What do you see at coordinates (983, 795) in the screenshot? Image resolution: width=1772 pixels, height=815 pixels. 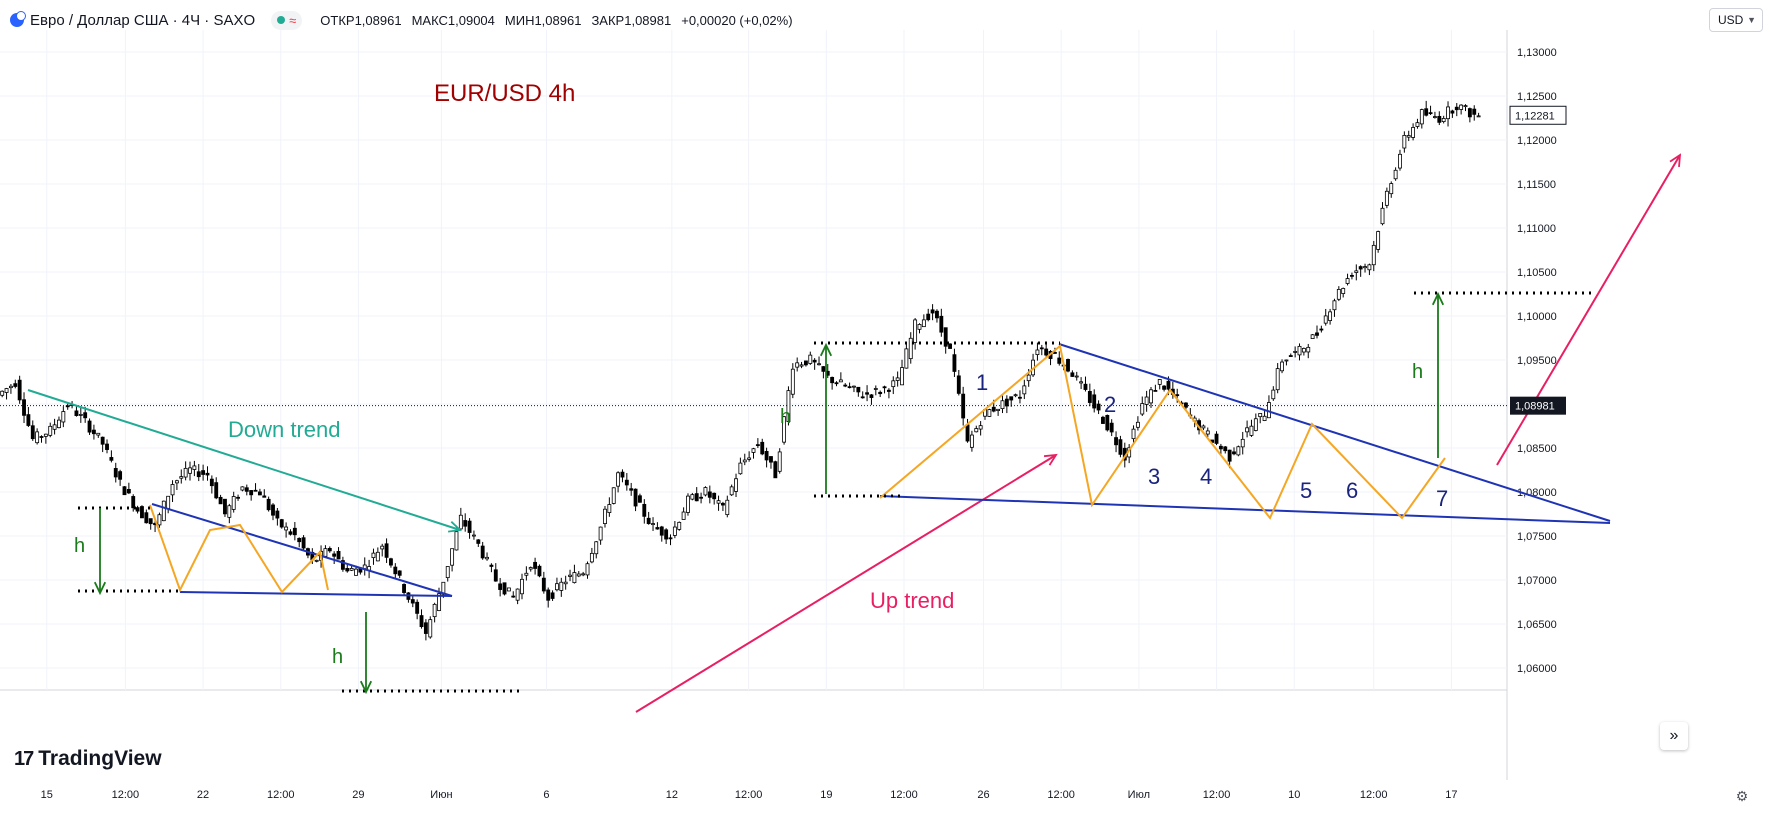 I see `time-tick-label: 26` at bounding box center [983, 795].